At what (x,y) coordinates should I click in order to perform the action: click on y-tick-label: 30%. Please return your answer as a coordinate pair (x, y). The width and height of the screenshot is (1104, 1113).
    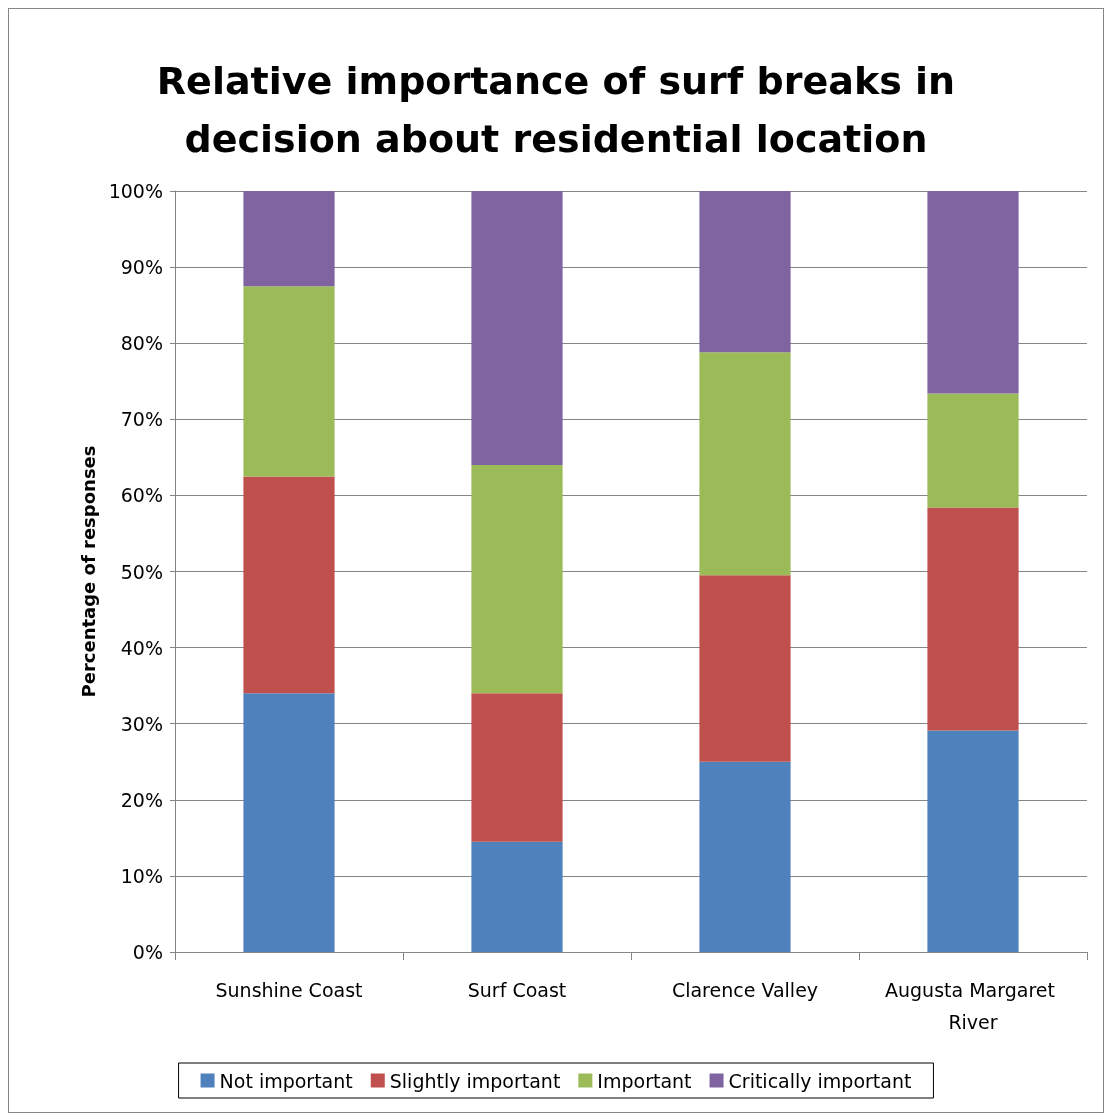
    Looking at the image, I should click on (141, 723).